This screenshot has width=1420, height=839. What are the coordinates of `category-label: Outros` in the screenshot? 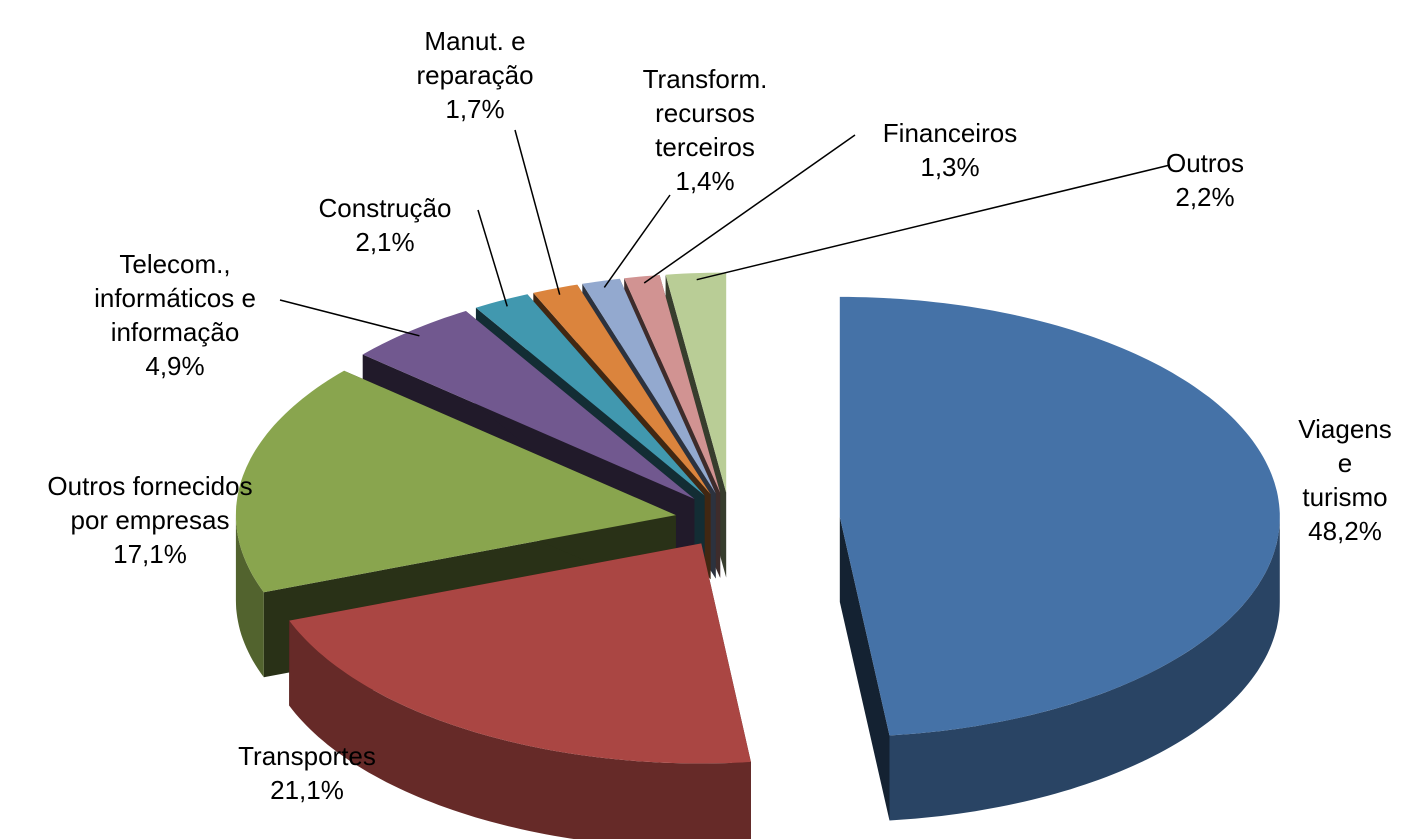 It's located at (1205, 163).